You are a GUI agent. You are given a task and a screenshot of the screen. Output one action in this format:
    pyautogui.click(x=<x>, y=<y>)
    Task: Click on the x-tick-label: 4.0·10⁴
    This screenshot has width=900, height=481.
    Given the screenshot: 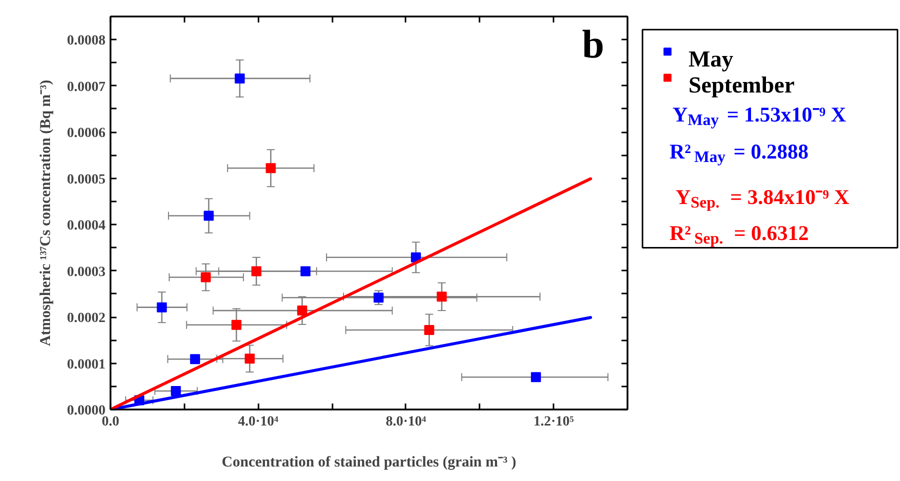 What is the action you would take?
    pyautogui.click(x=259, y=422)
    